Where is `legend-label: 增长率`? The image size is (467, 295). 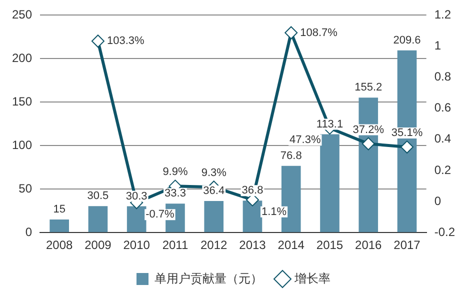 legend-label: 增长率 is located at coordinates (312, 278).